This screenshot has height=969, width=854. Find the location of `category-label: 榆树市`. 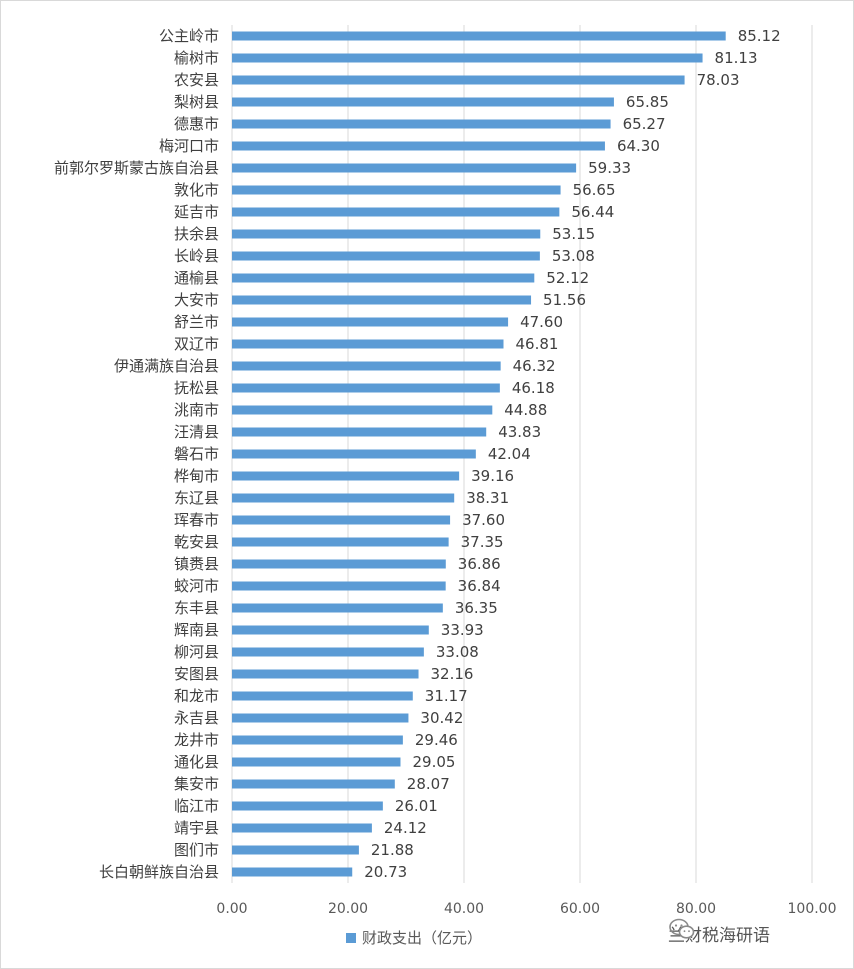

category-label: 榆树市 is located at coordinates (196, 58).